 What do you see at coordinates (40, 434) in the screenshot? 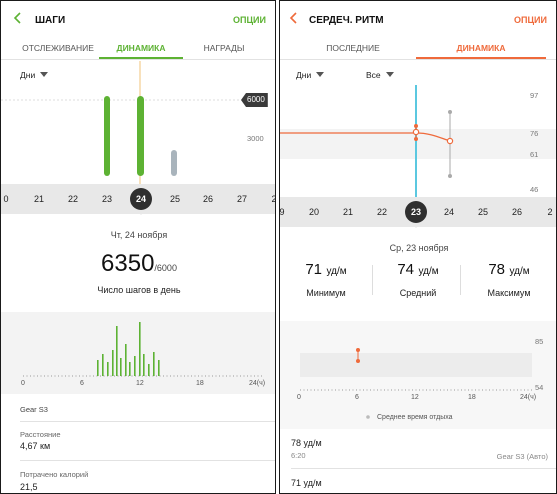
I see `distance-label: Расстояние` at bounding box center [40, 434].